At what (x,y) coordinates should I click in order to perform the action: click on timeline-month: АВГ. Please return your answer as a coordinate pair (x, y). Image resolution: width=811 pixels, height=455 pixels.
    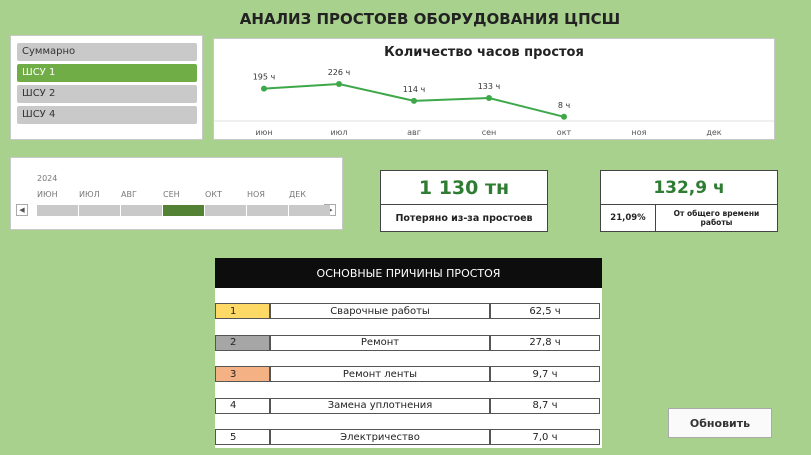
    Looking at the image, I should click on (129, 194).